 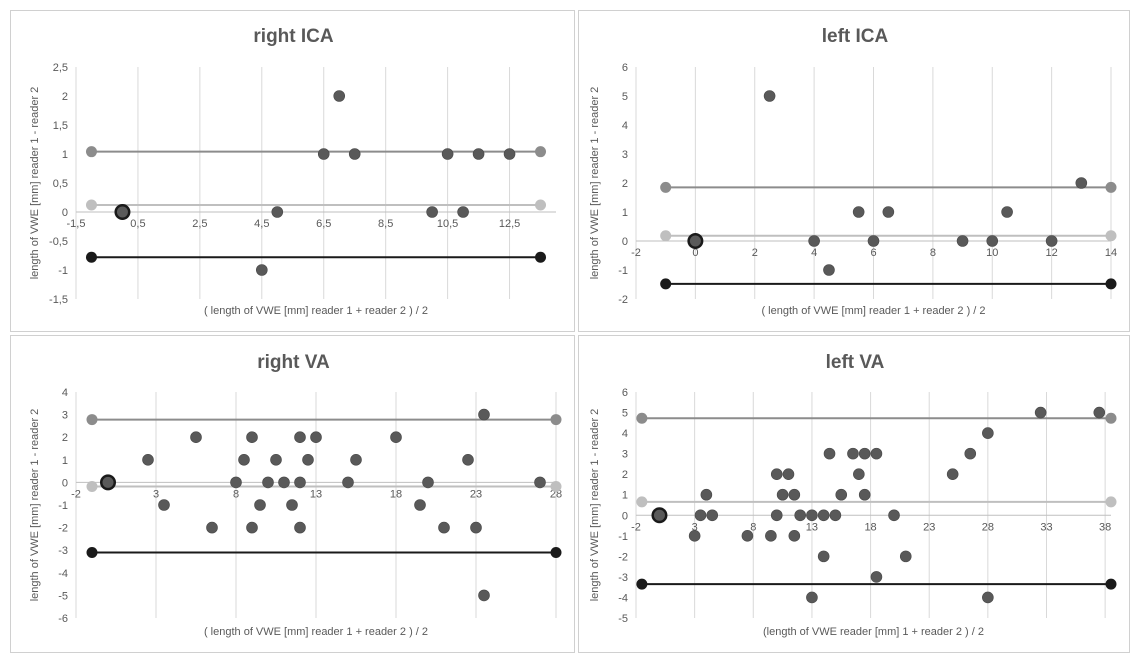 What do you see at coordinates (293, 362) in the screenshot?
I see `chart-title: right VA` at bounding box center [293, 362].